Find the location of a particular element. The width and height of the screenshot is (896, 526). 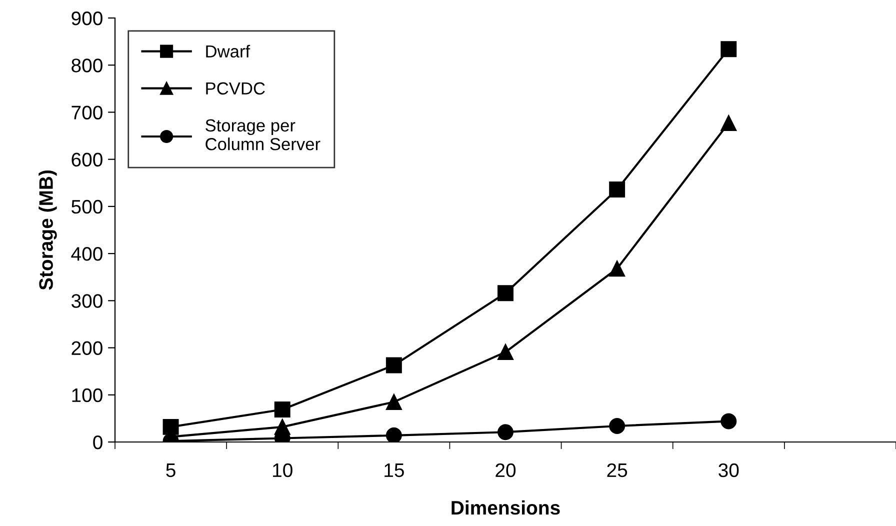

x-tick-label: 10 is located at coordinates (282, 470).